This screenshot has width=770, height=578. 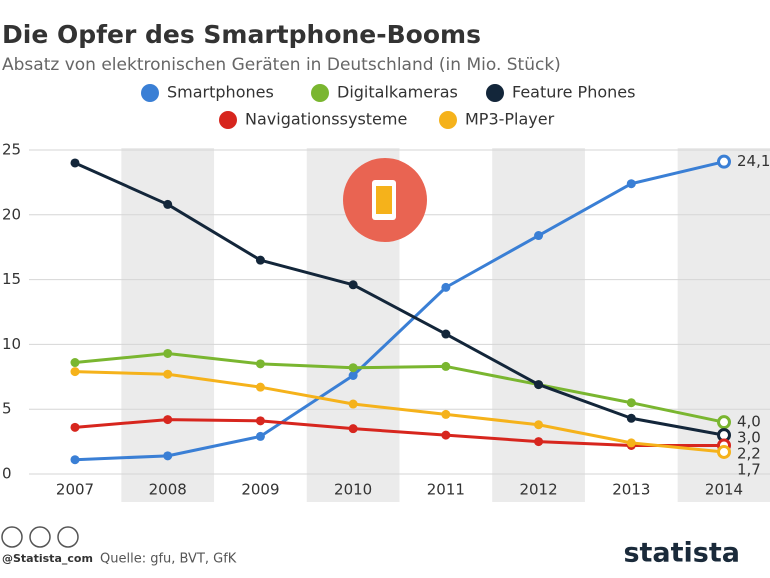 I want to click on value-label: 4,0, so click(x=749, y=422).